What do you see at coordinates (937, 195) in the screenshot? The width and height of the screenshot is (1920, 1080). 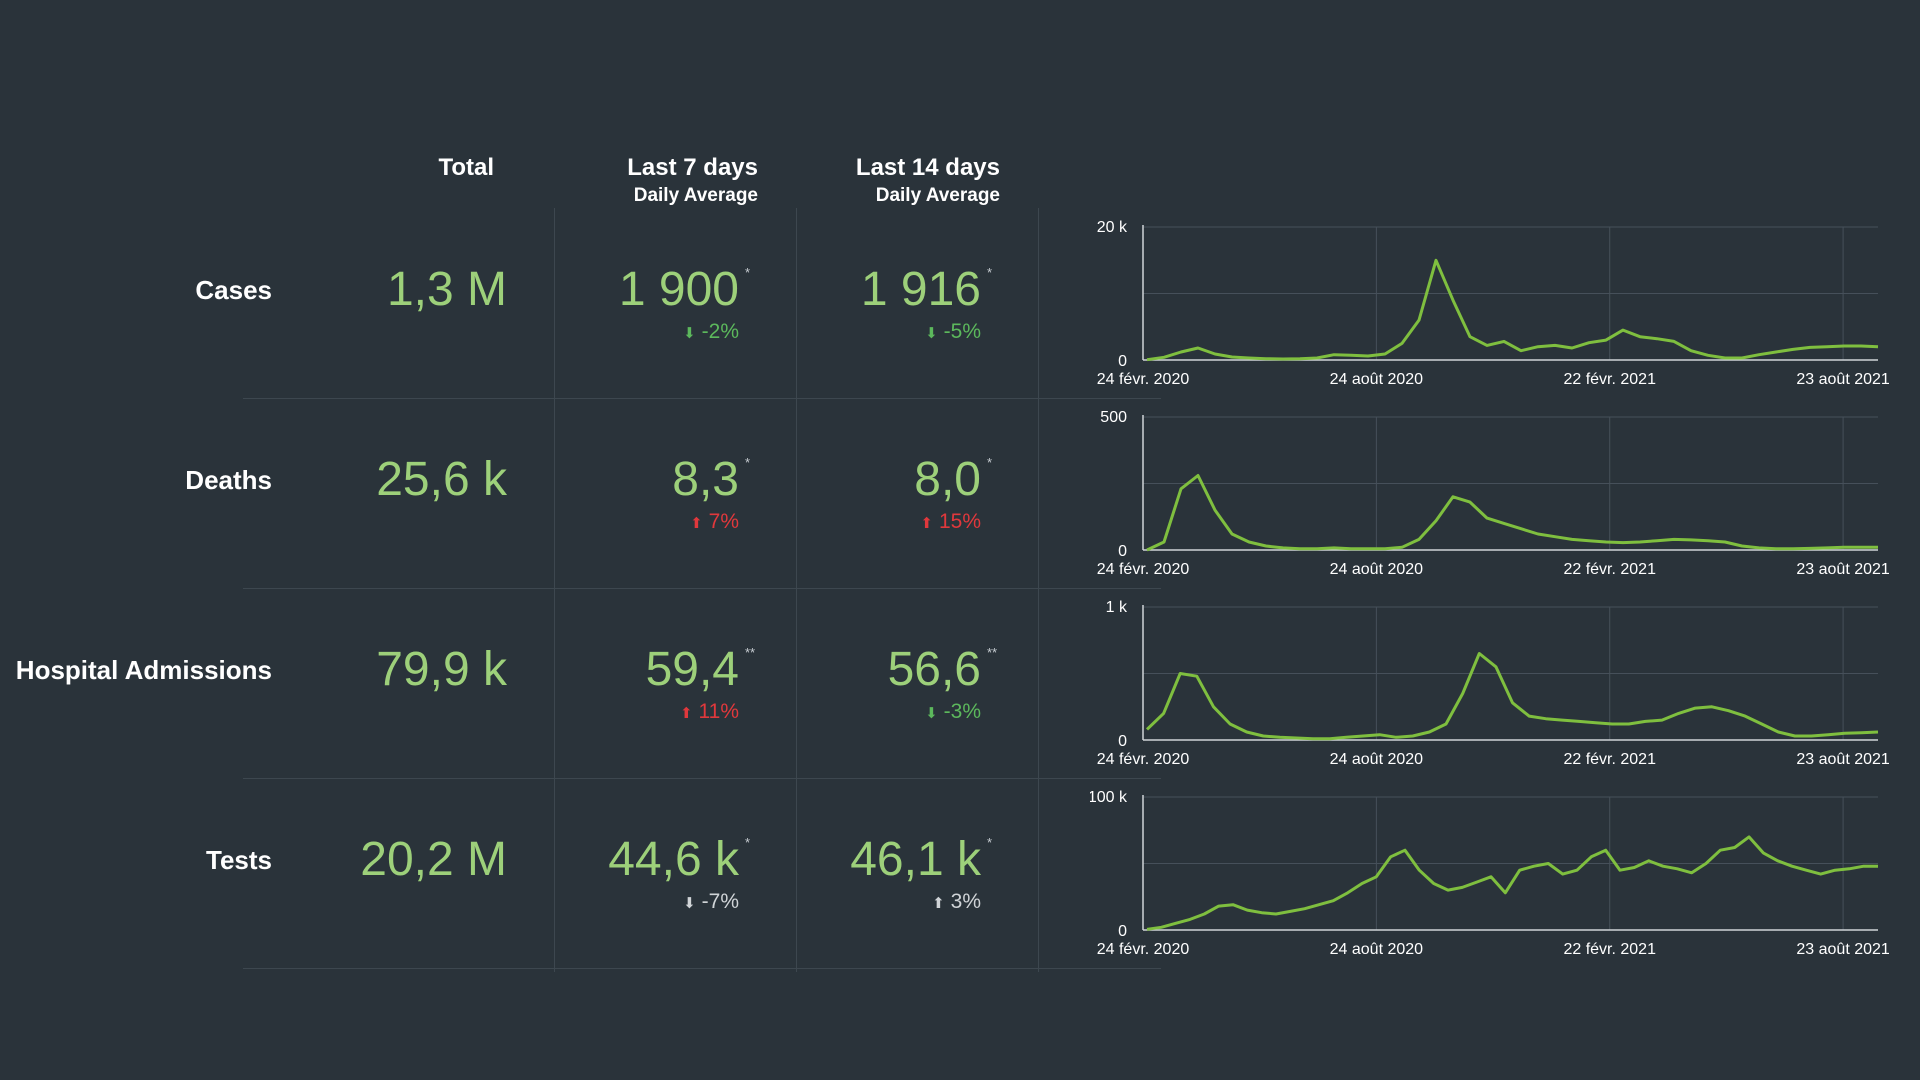 I see `header-last14-sub: Daily Average` at bounding box center [937, 195].